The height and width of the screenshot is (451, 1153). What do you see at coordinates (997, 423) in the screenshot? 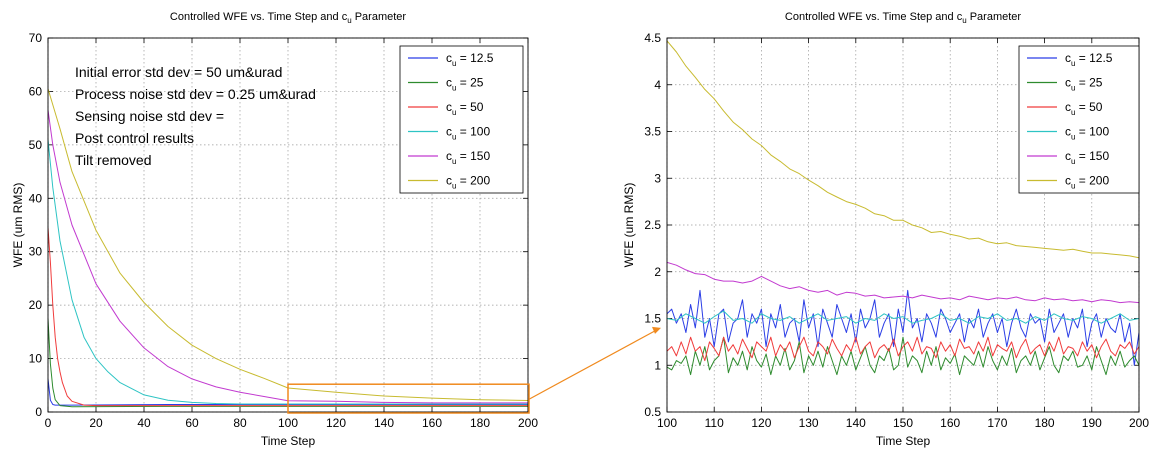
I see `x-tick-label: 170` at bounding box center [997, 423].